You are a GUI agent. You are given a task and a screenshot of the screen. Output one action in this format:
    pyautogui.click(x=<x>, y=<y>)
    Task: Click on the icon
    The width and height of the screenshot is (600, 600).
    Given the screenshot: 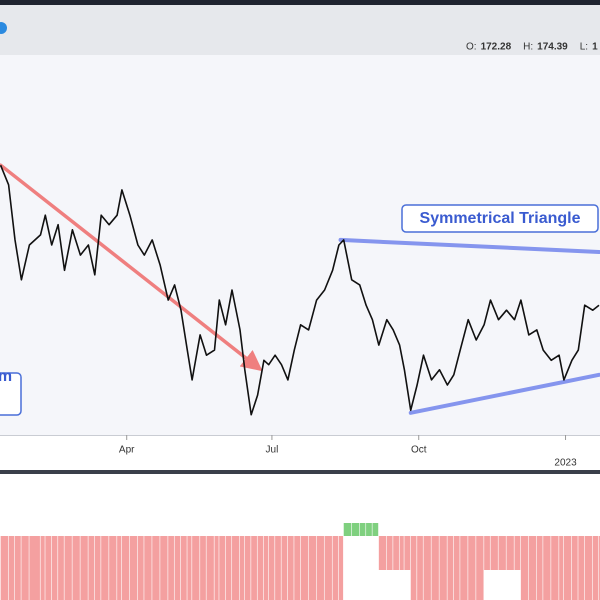 What is the action you would take?
    pyautogui.click(x=3, y=28)
    